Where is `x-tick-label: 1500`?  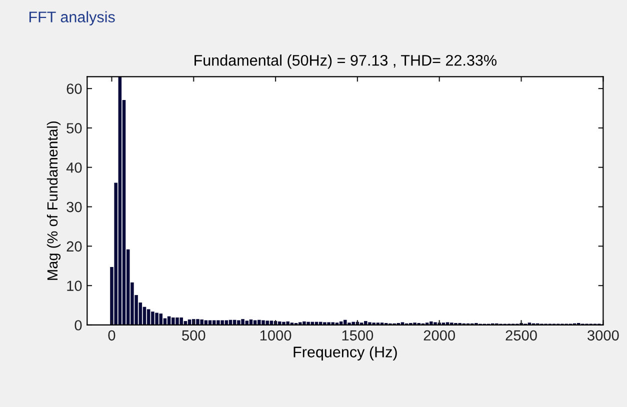 x-tick-label: 1500 is located at coordinates (358, 335).